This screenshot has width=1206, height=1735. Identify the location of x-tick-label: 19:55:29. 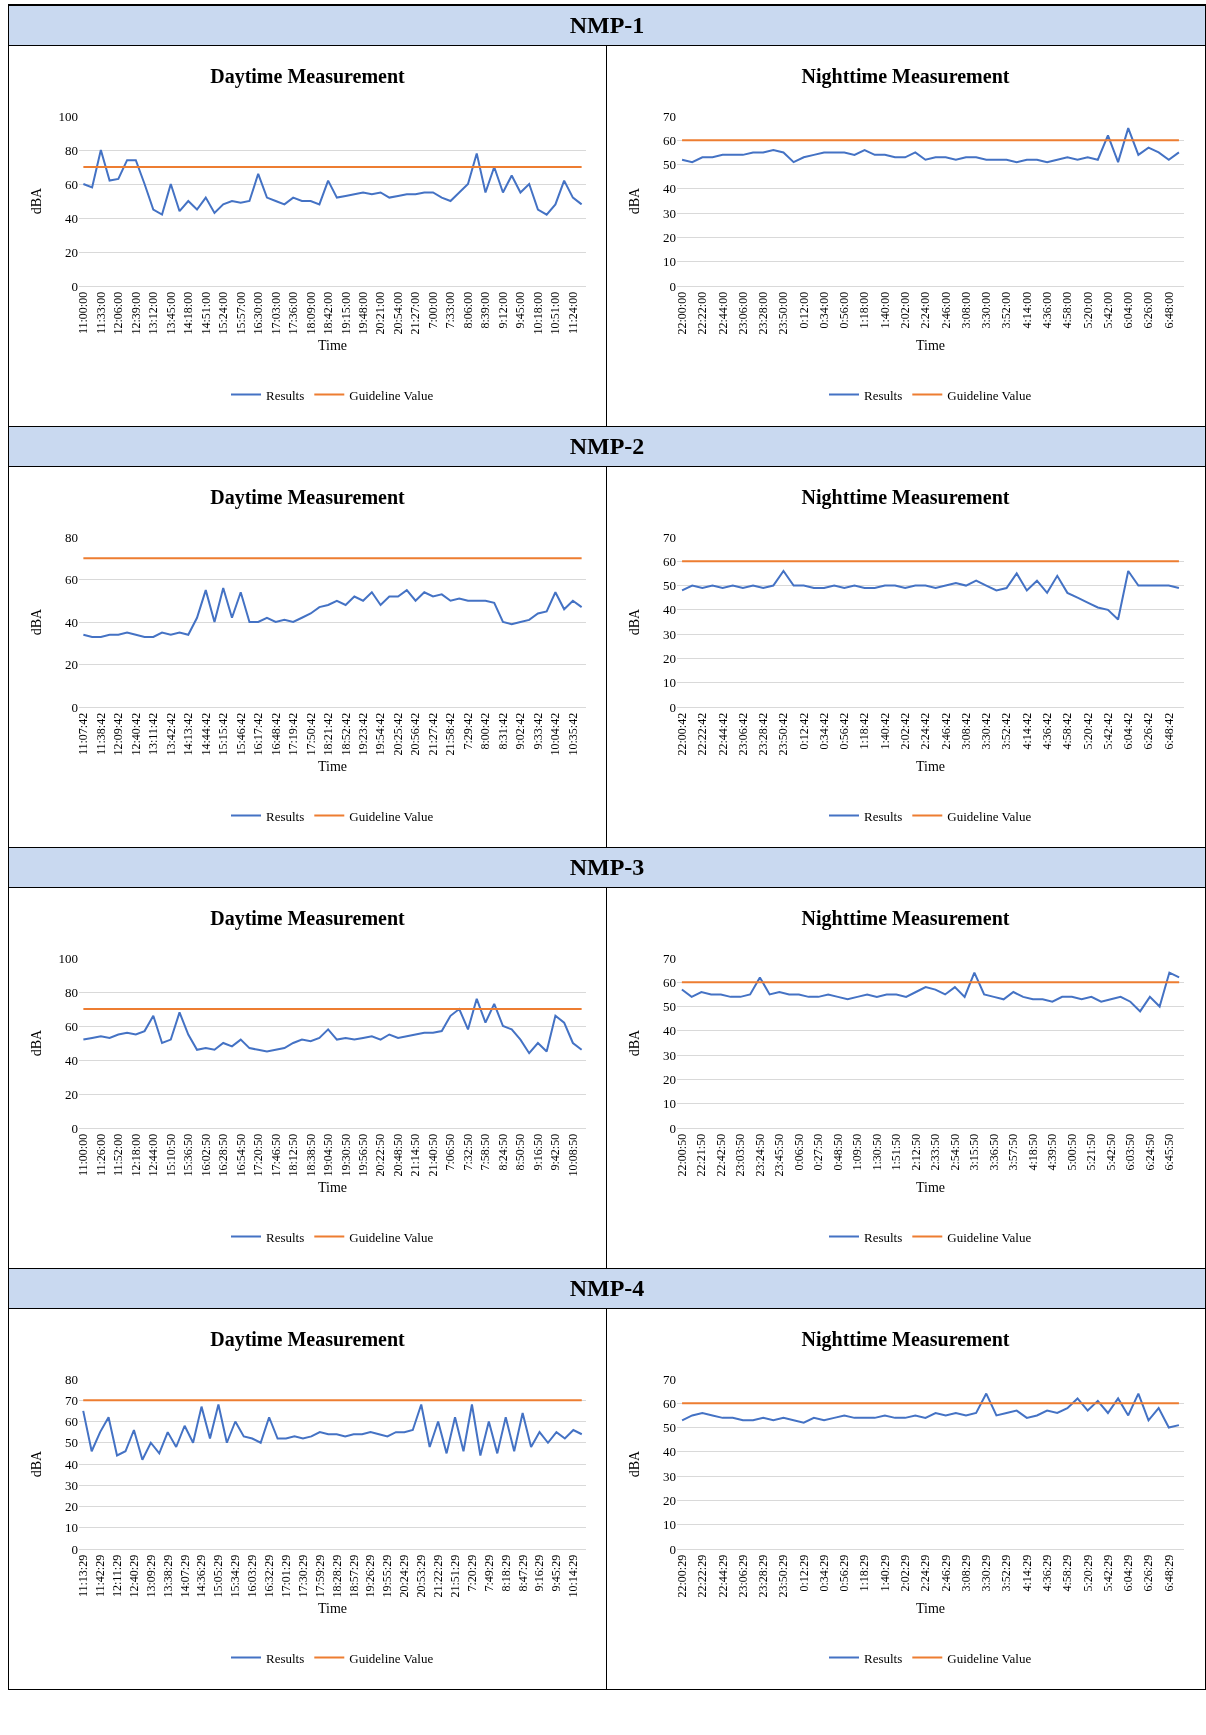
(387, 1576).